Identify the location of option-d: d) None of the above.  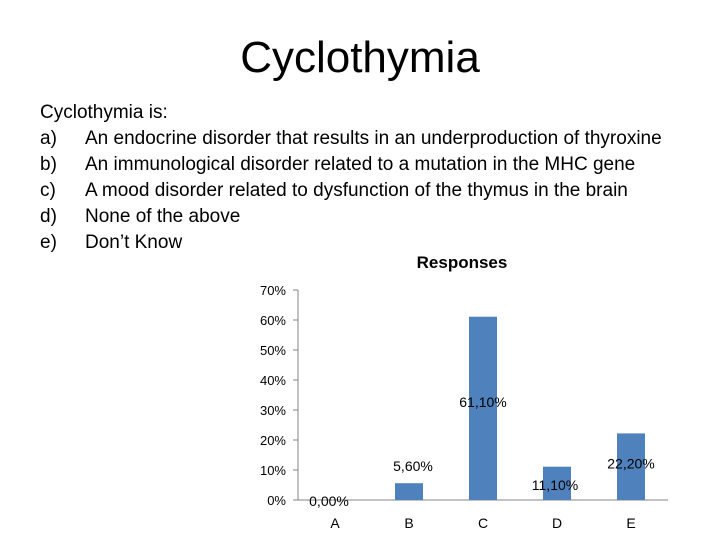
(375, 217).